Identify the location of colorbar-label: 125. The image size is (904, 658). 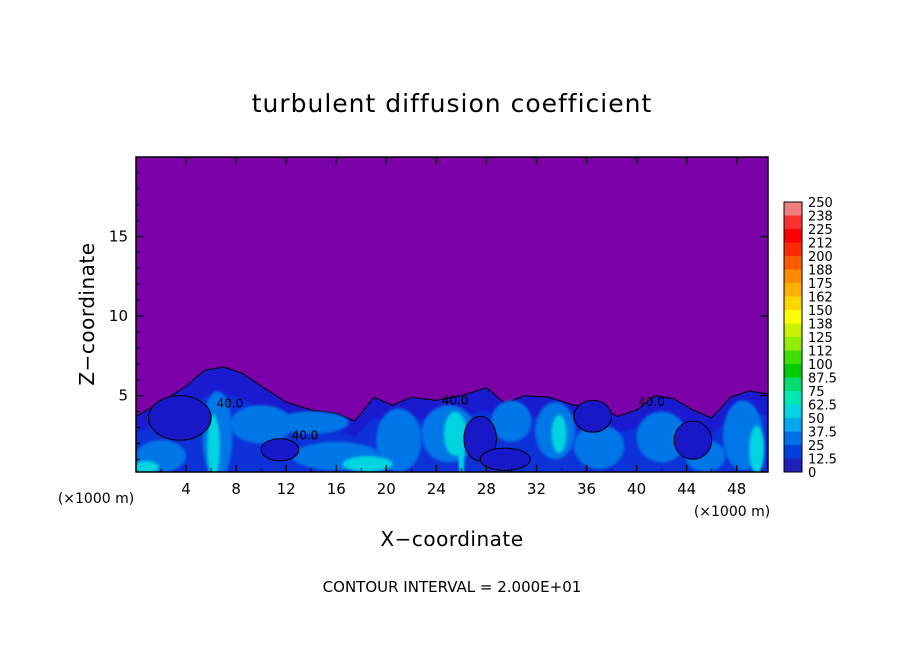
(820, 338).